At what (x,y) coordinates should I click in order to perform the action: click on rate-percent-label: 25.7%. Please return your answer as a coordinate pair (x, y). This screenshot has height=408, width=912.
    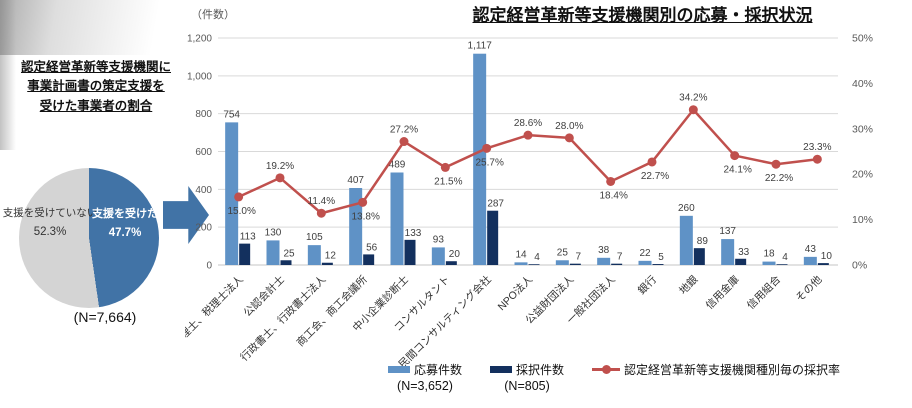
    Looking at the image, I should click on (489, 162).